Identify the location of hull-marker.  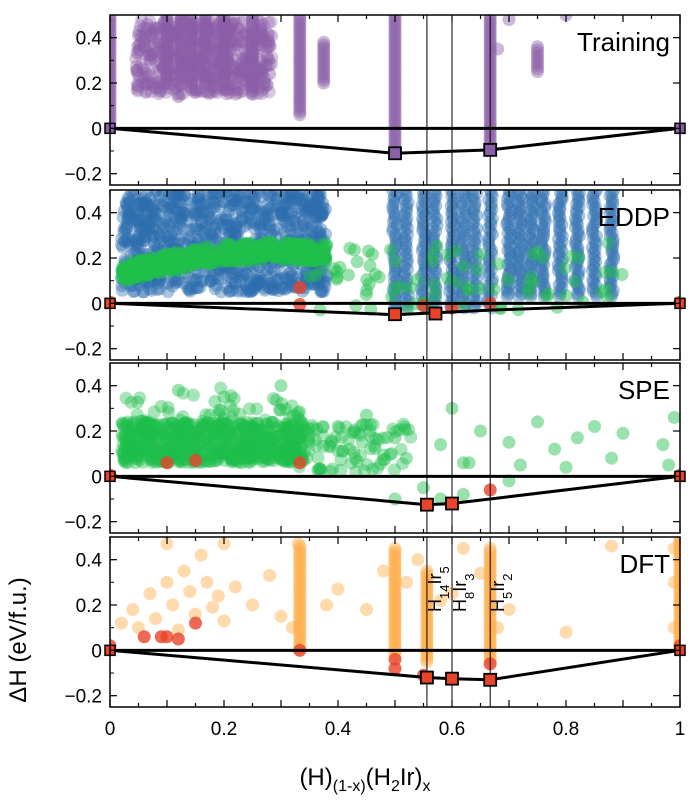
(427, 504).